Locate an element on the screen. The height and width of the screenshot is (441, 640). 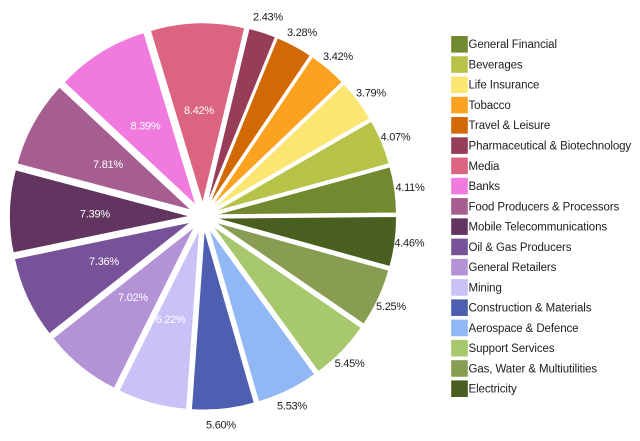
svg-text: Life Insurance is located at coordinates (504, 86).